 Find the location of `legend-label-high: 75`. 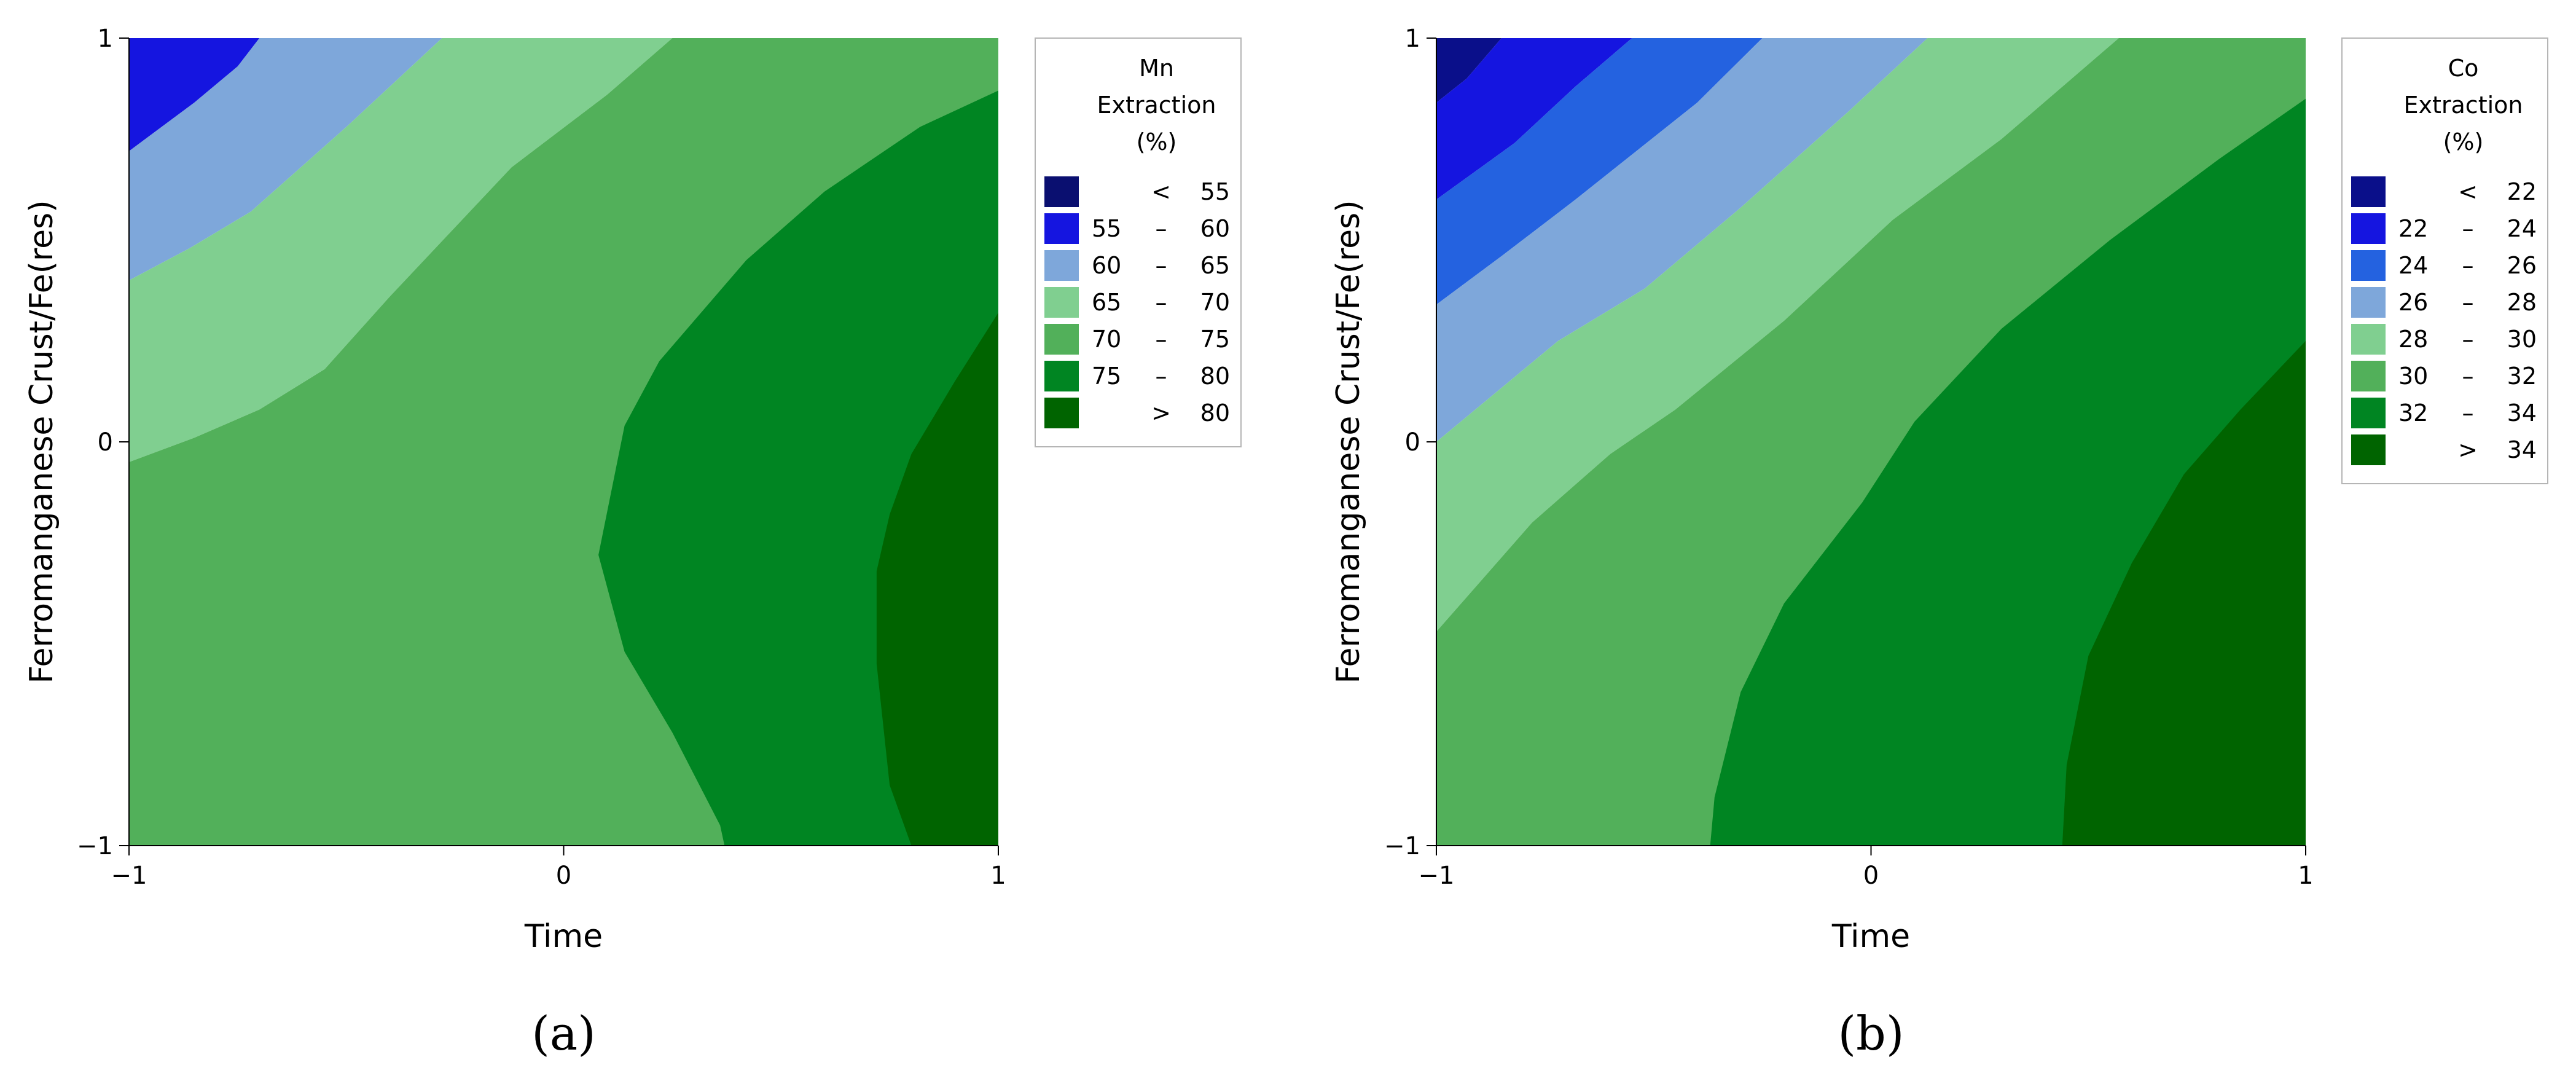

legend-label-high: 75 is located at coordinates (1215, 339).